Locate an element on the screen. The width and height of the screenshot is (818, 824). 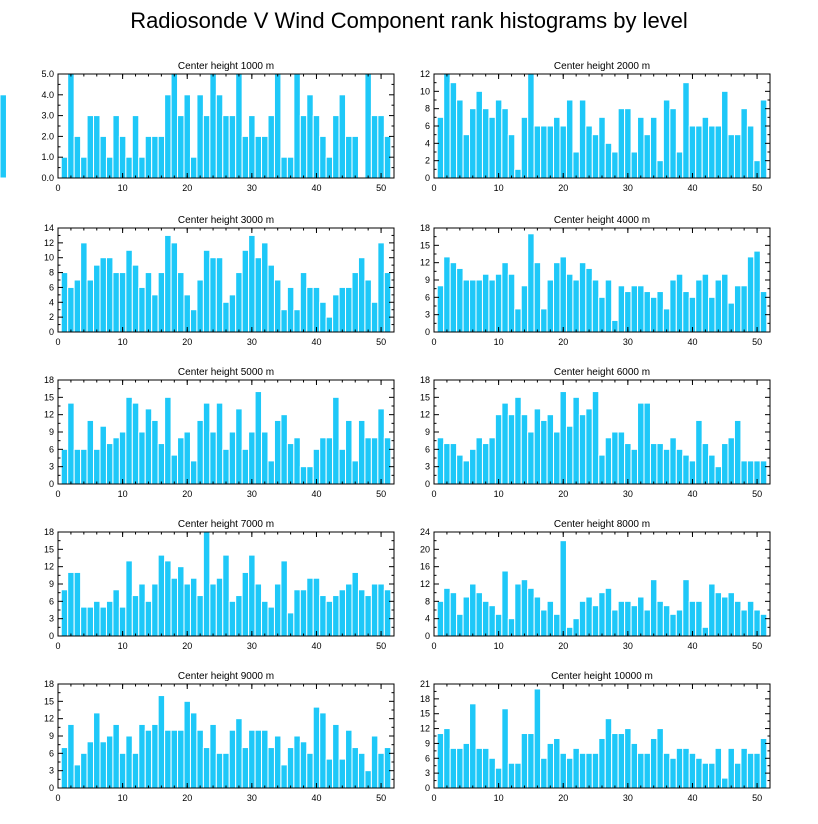
panel-title: Center height 6000 m is located at coordinates (602, 372).